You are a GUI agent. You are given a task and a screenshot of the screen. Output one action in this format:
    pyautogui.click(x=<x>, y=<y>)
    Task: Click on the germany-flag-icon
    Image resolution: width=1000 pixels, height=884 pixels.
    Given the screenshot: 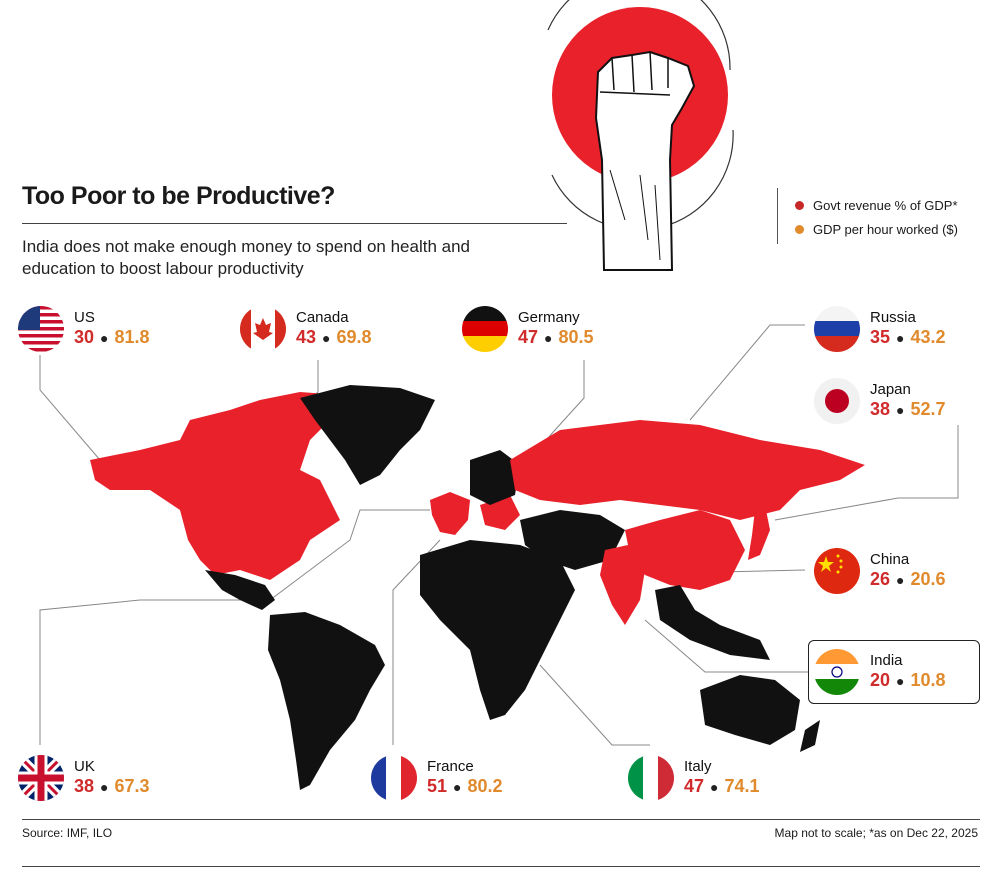 What is the action you would take?
    pyautogui.click(x=485, y=329)
    